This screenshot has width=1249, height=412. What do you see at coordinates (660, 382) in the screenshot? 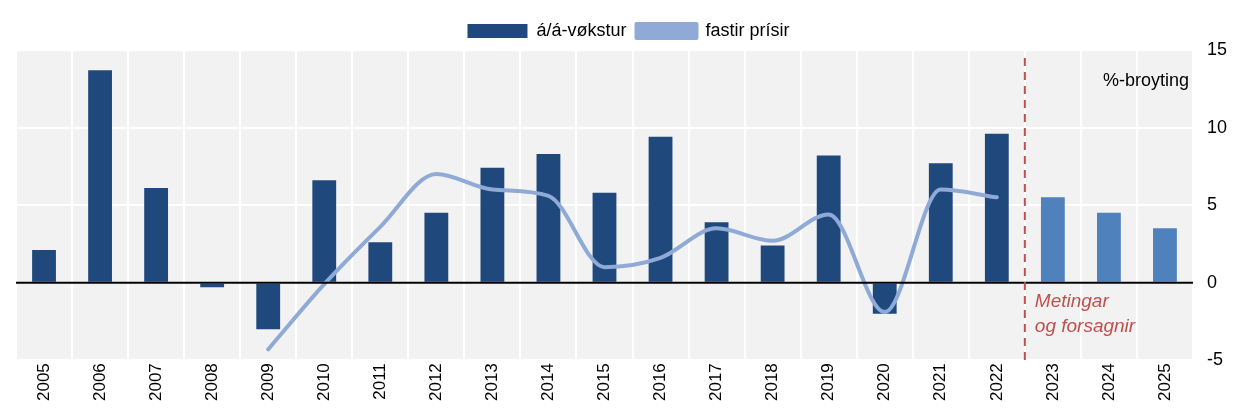
I see `x-tick-label: 2016` at bounding box center [660, 382].